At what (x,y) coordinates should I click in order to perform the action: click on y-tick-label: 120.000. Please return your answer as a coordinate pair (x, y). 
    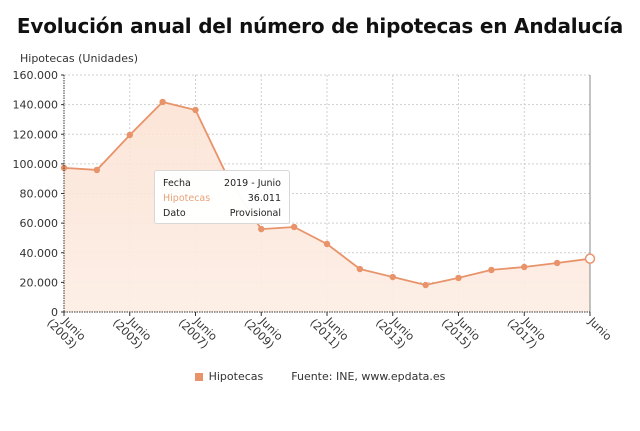
    Looking at the image, I should click on (36, 134).